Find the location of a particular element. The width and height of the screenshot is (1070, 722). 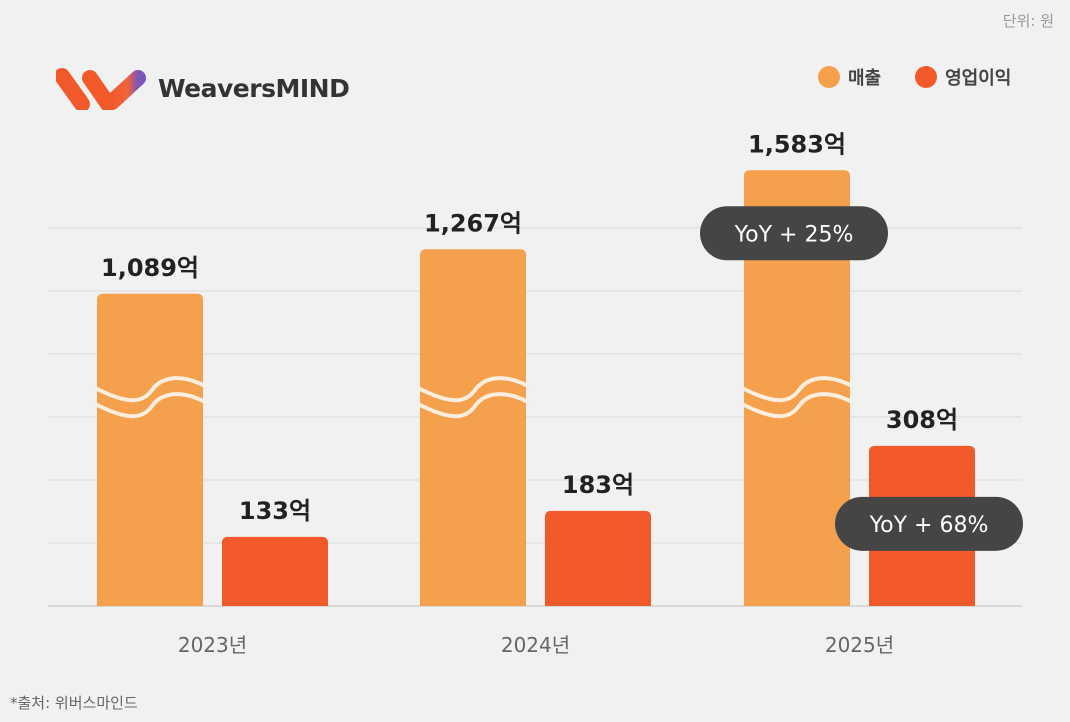

yoy-label: YoY + 25% is located at coordinates (794, 234).